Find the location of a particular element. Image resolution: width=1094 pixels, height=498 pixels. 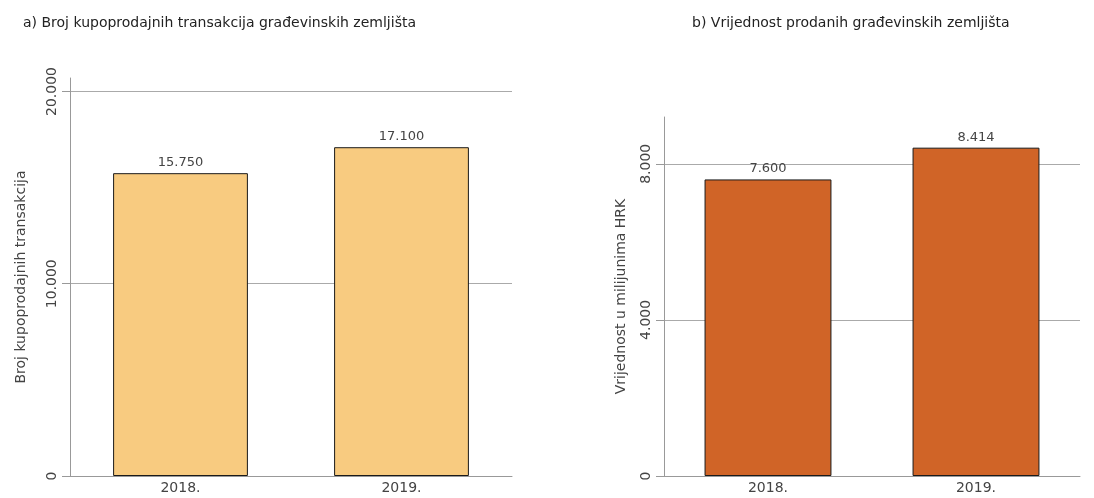

data-label: 7.600 is located at coordinates (768, 168).